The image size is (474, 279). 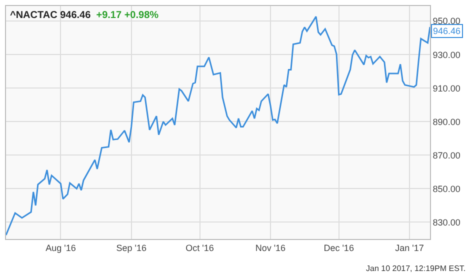 I want to click on y-tick-label: 930.00, so click(x=446, y=55).